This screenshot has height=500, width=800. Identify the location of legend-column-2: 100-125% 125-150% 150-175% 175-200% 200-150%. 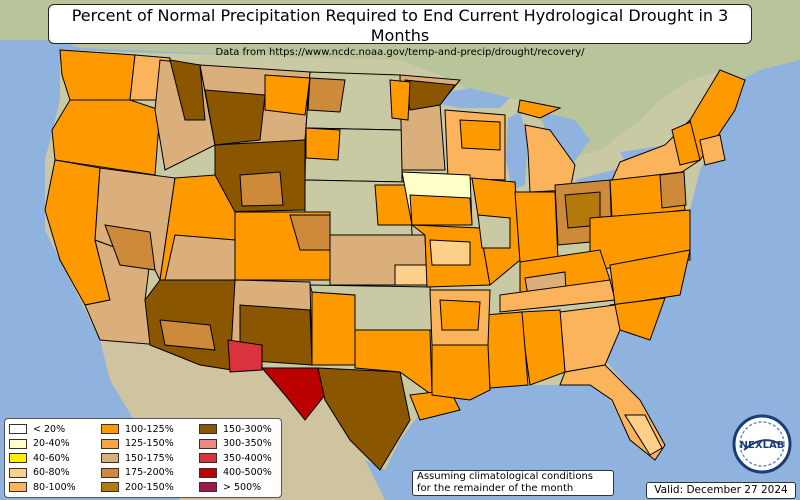
(137, 458).